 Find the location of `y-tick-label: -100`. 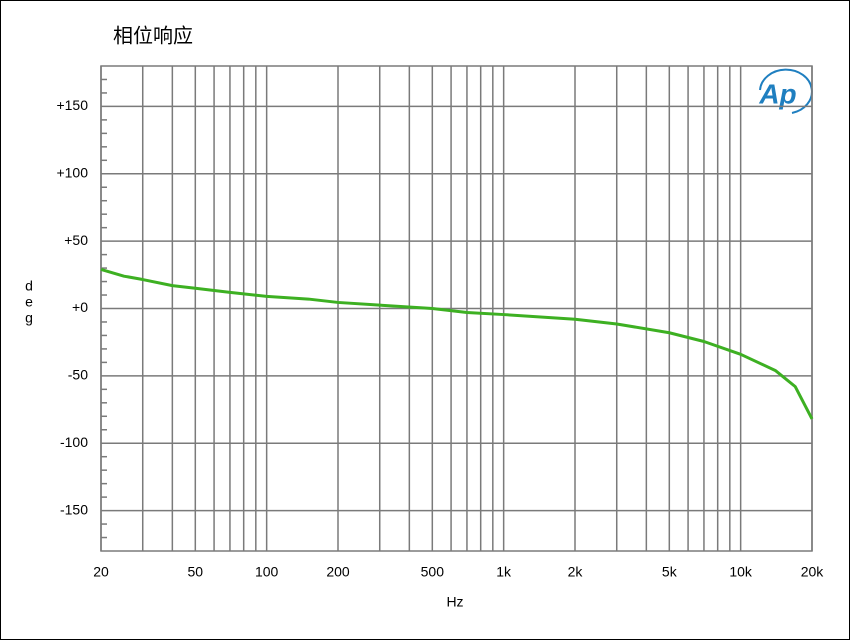

y-tick-label: -100 is located at coordinates (74, 442).